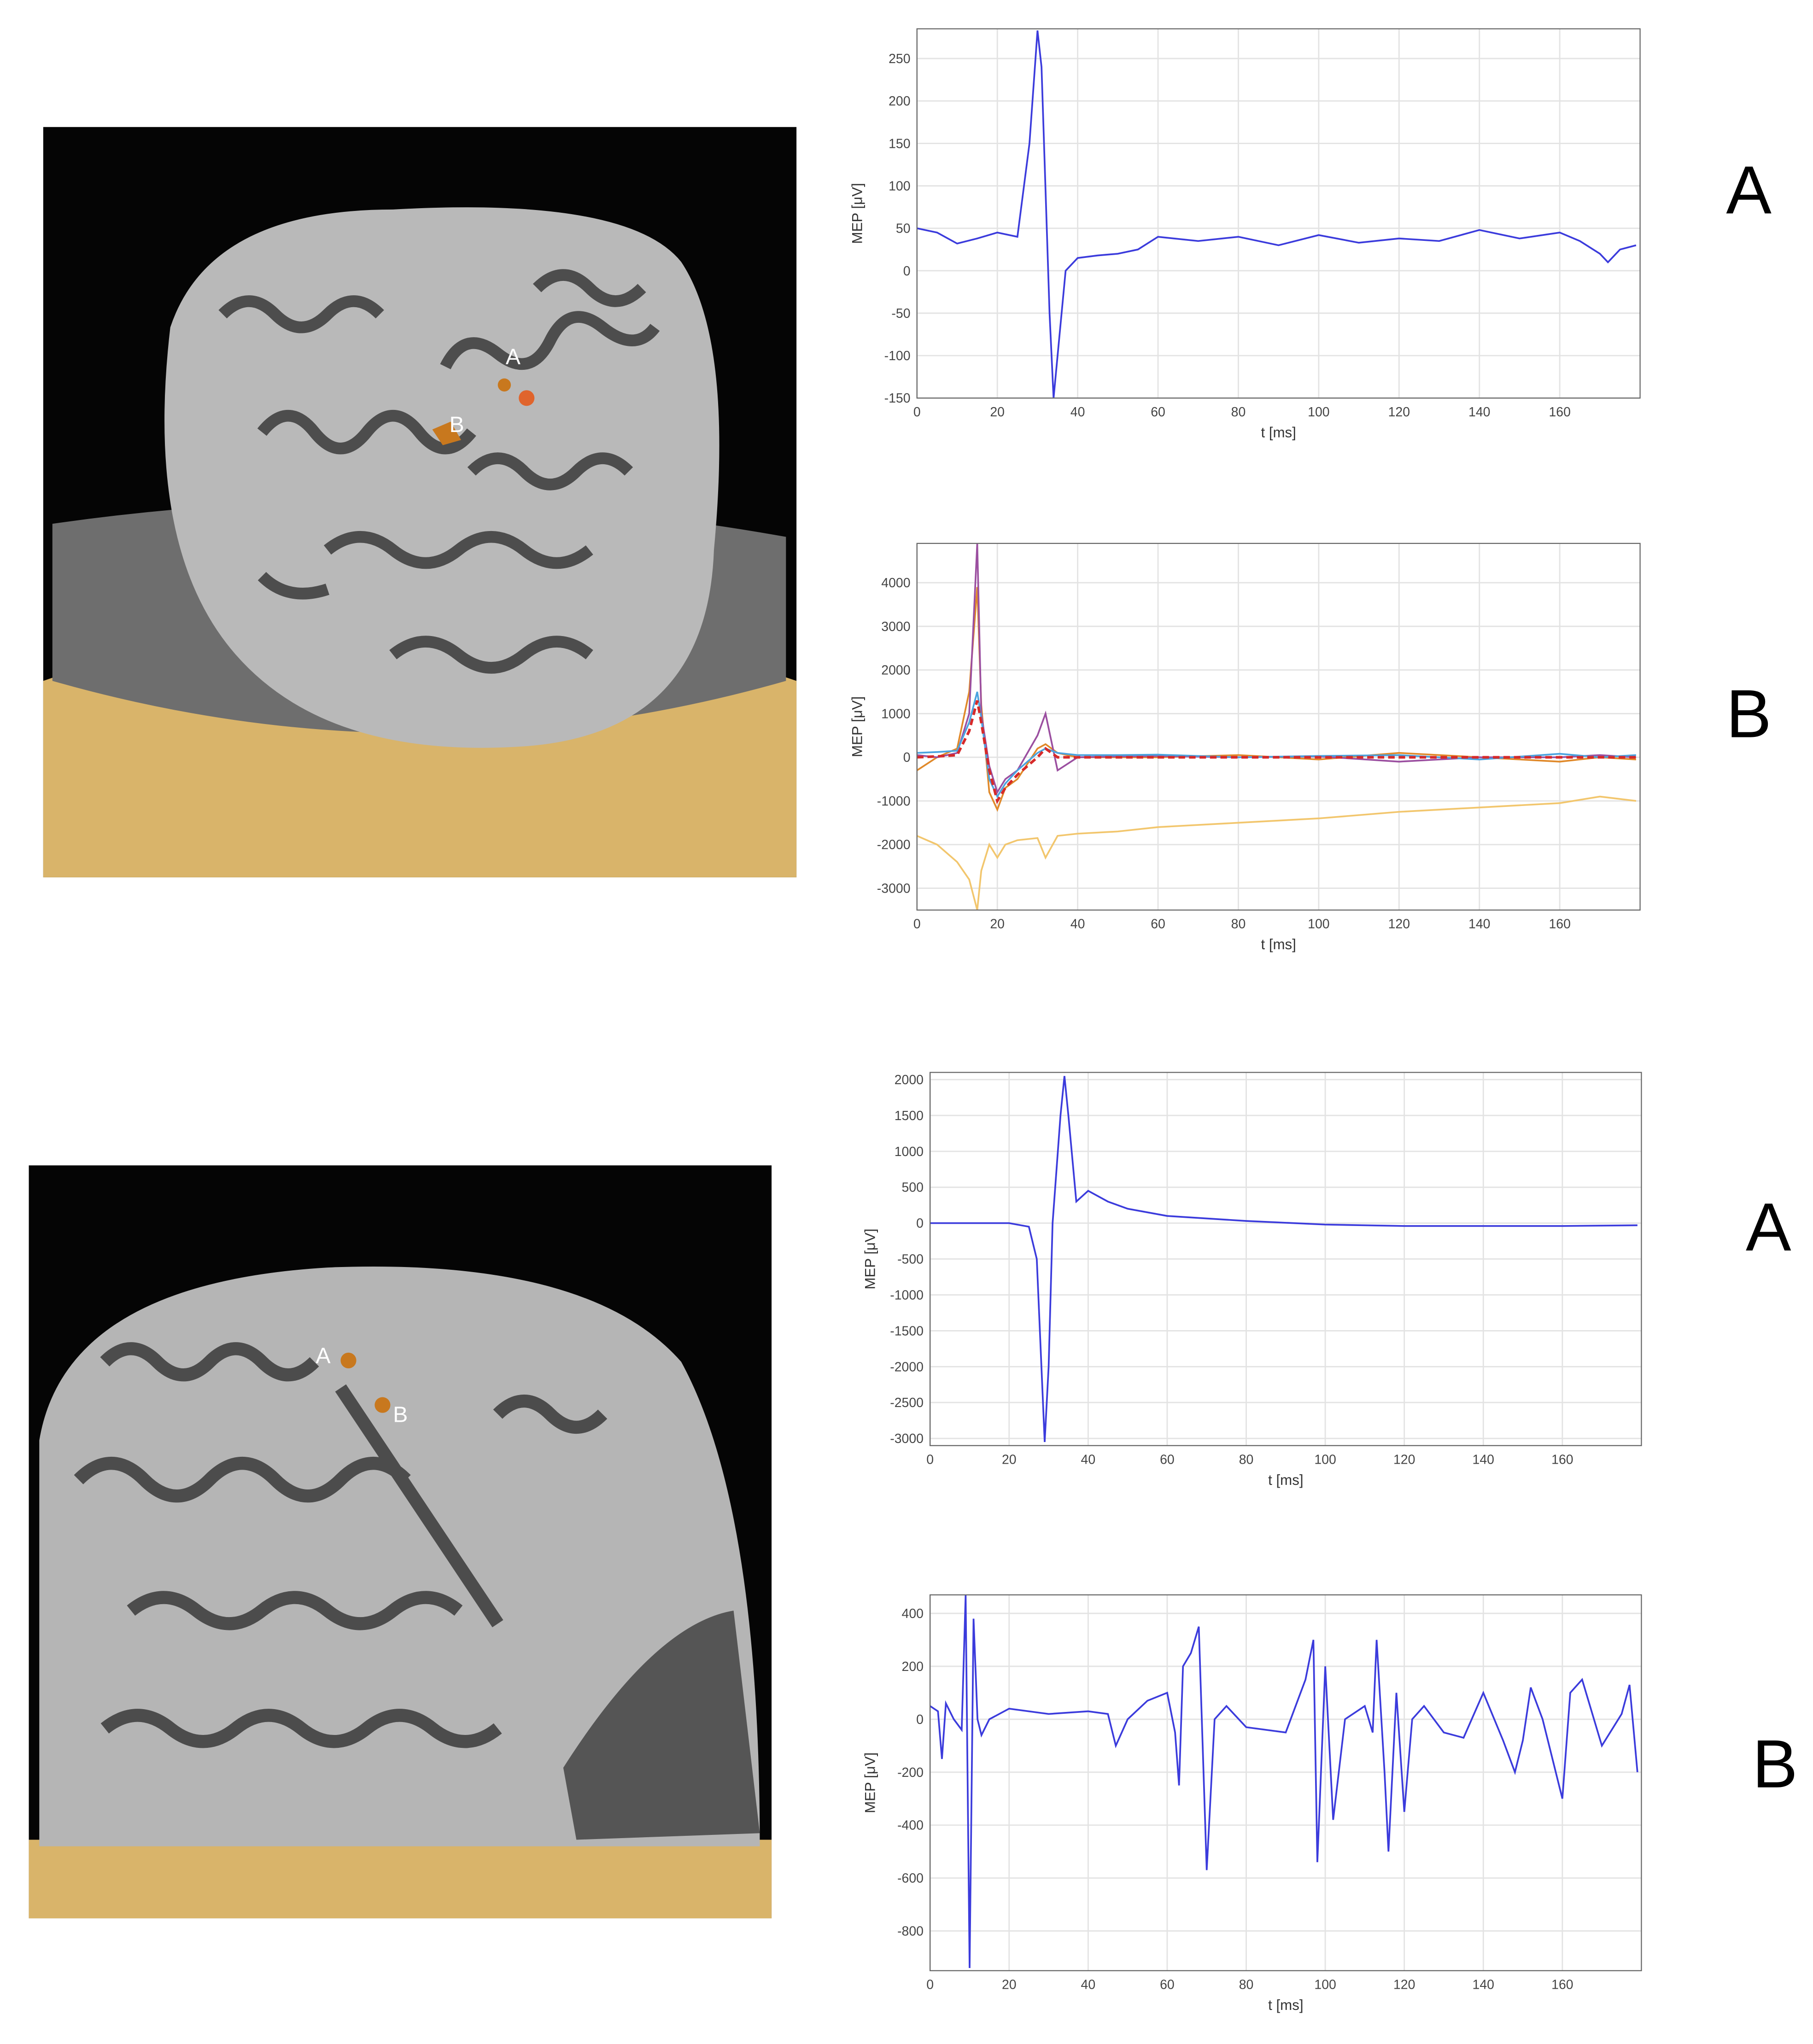 This screenshot has width=1813, height=2044. Describe the element at coordinates (907, 1331) in the screenshot. I see `y-tick-label: -1500` at that location.